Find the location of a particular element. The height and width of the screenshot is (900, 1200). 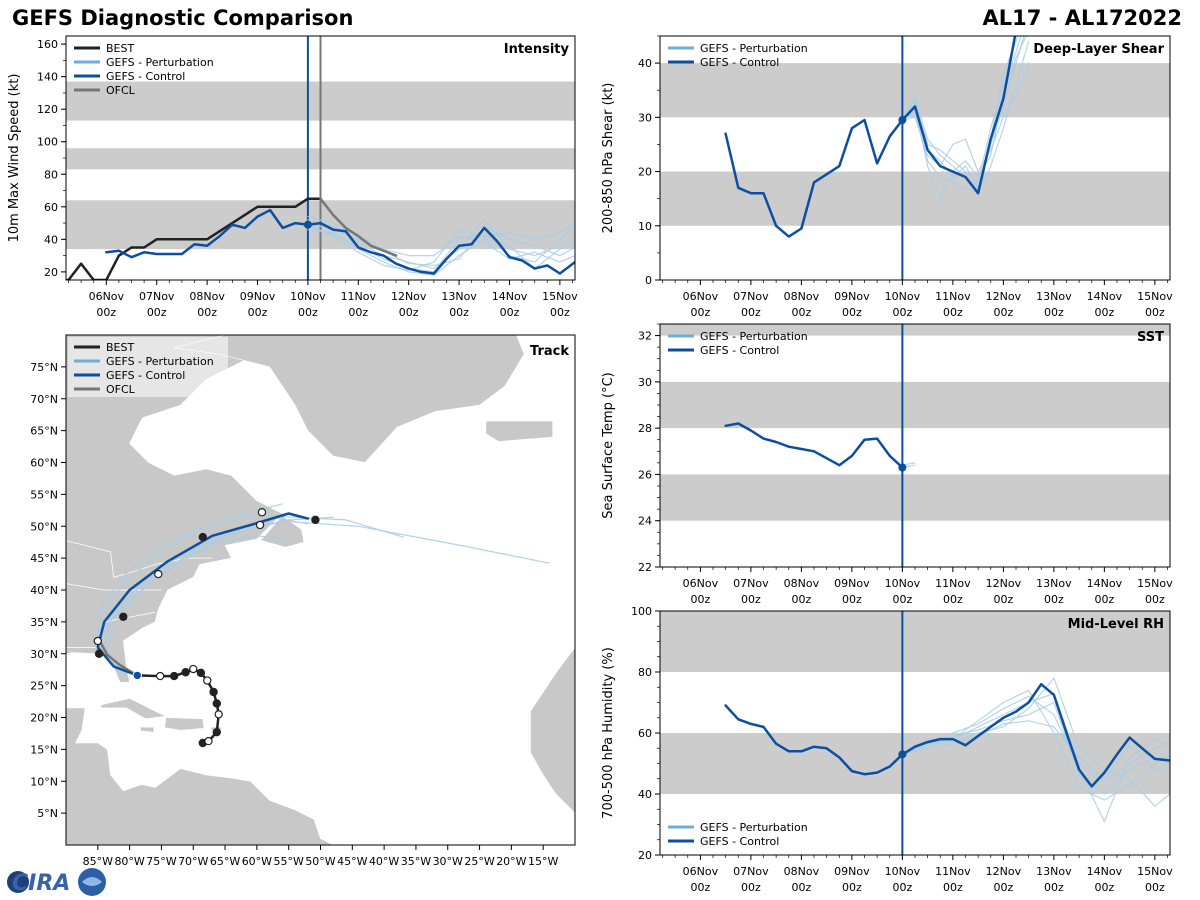

track-ytick-label: 70°N is located at coordinates (44, 399).